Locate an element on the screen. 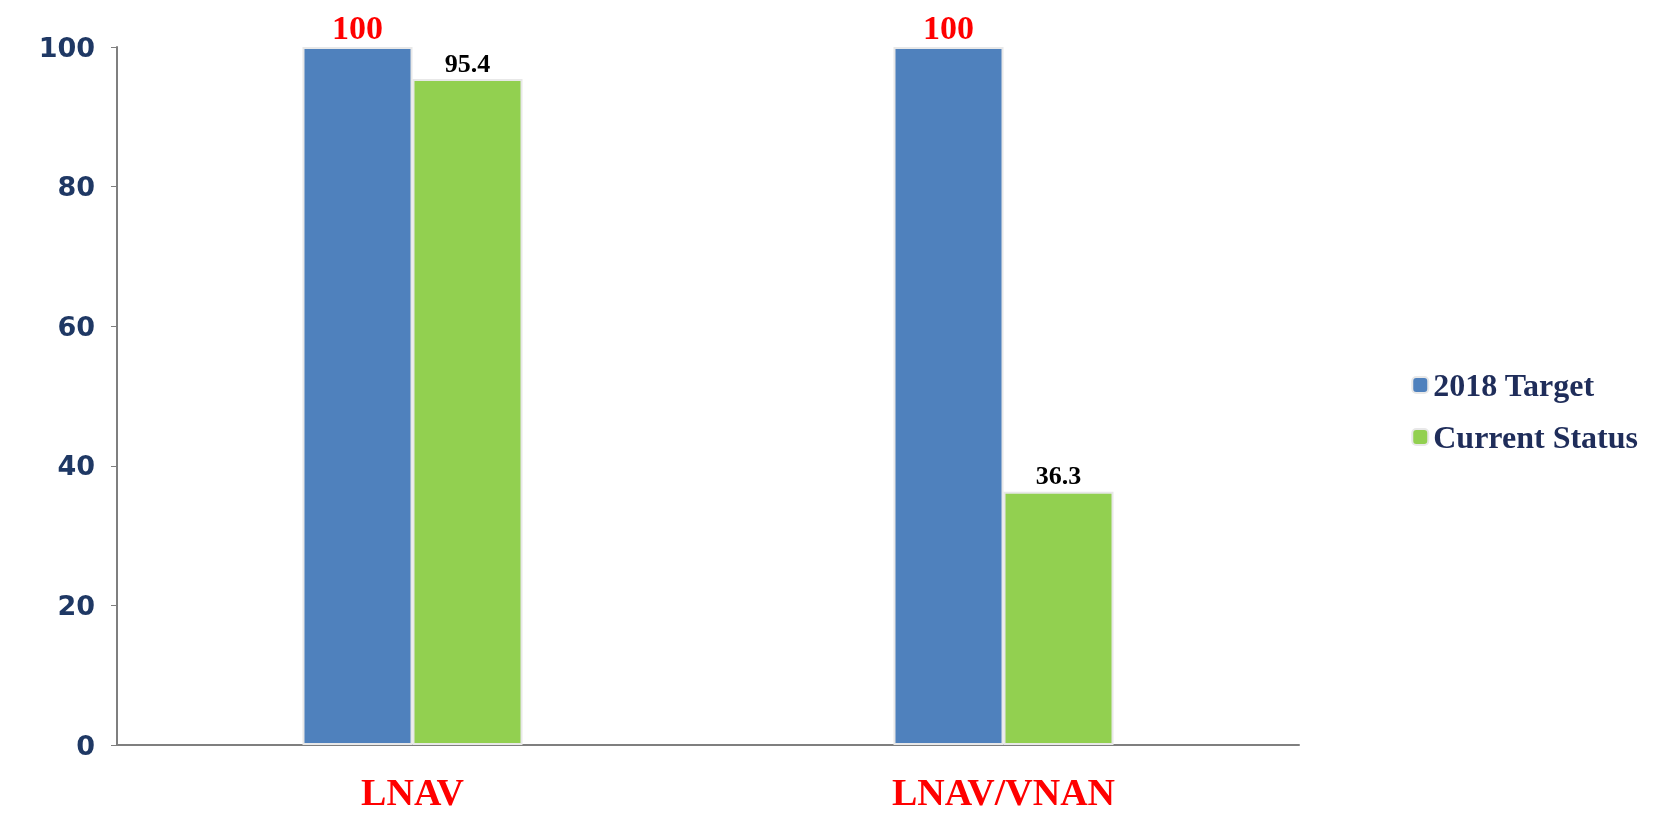 This screenshot has height=822, width=1663. y-tick-label: 60 is located at coordinates (76, 326).